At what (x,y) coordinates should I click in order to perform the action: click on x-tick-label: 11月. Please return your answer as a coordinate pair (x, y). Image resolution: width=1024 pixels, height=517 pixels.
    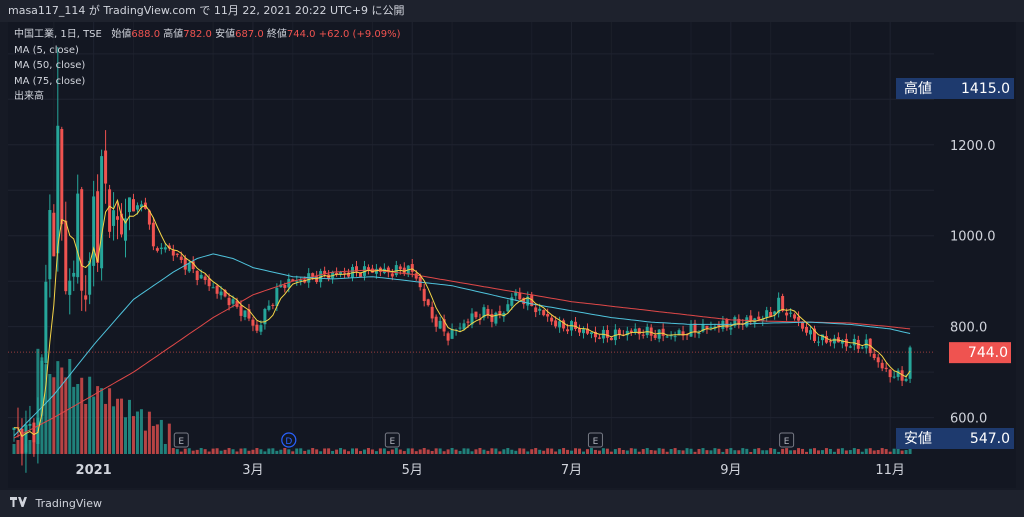
    Looking at the image, I should click on (890, 470).